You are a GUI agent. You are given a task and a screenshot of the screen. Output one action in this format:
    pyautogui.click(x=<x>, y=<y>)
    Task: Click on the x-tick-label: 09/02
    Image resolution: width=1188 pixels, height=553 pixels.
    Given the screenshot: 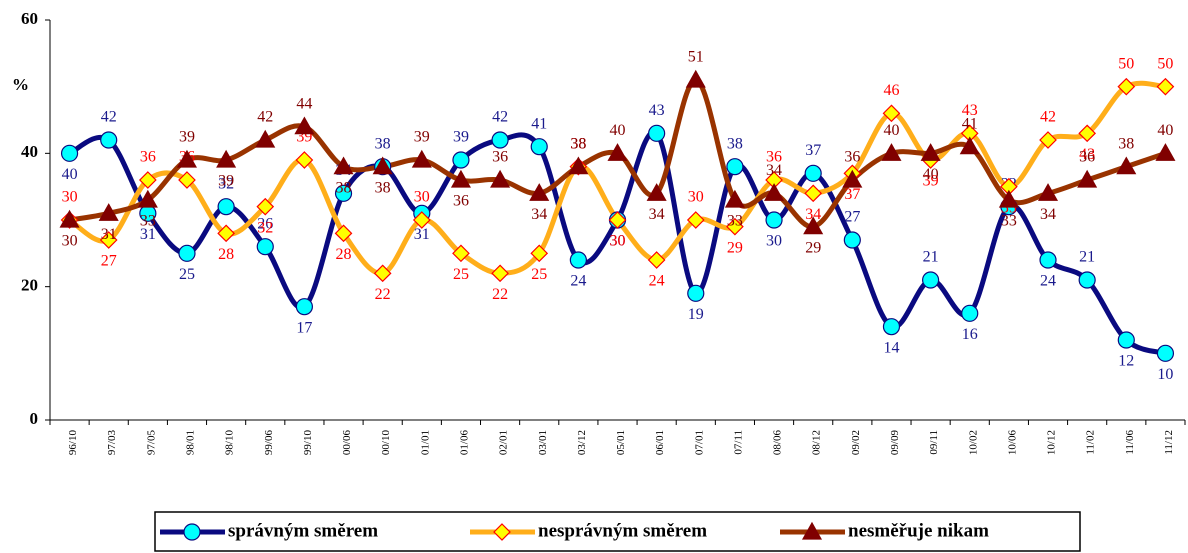 What is the action you would take?
    pyautogui.click(x=856, y=442)
    